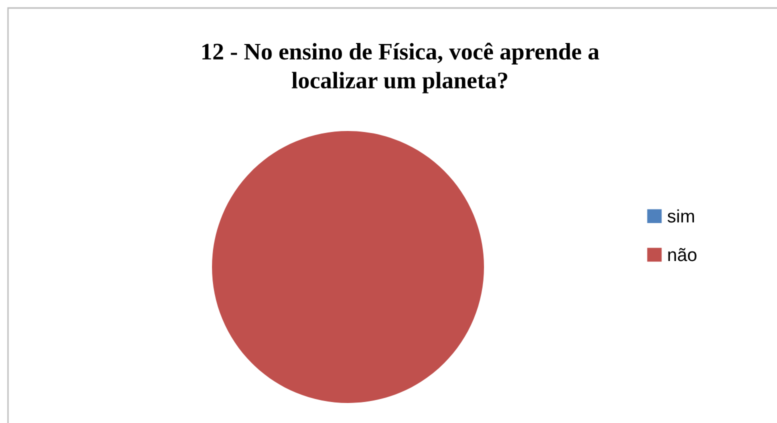 The image size is (777, 423). I want to click on legend-label: não, so click(682, 255).